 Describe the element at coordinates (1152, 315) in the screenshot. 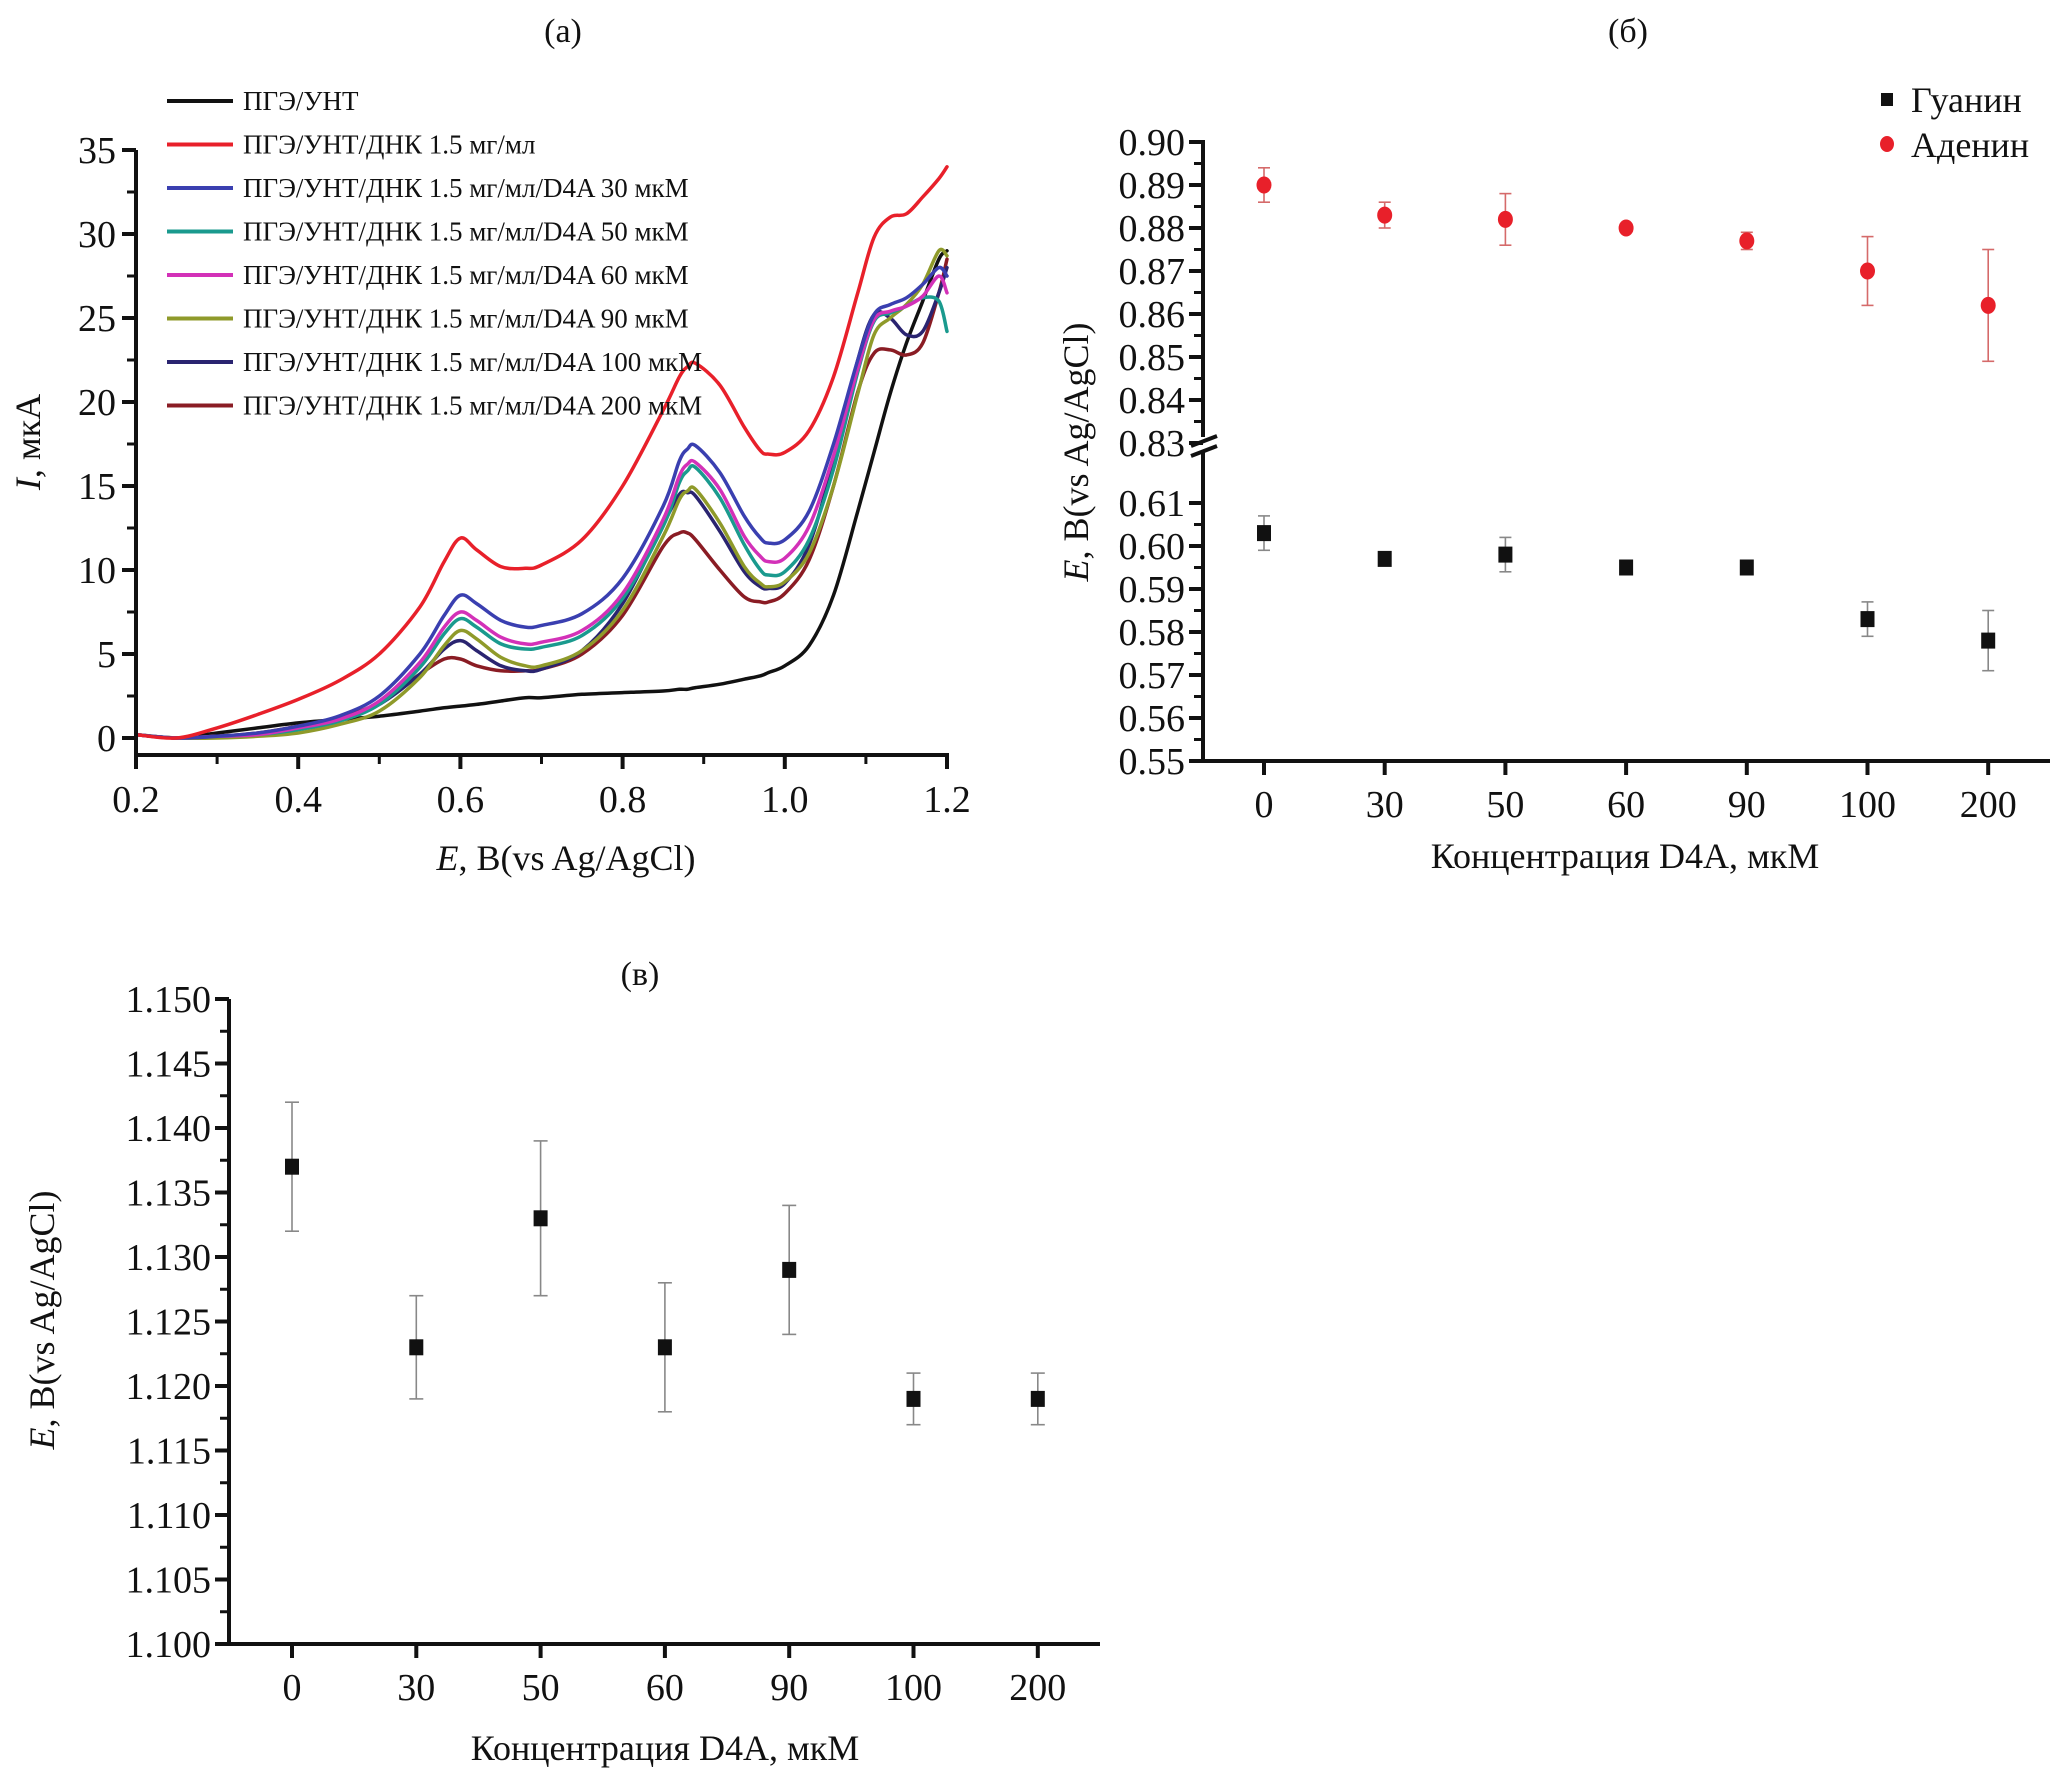

I see `panel-b-y-tick-label: 0.86` at that location.